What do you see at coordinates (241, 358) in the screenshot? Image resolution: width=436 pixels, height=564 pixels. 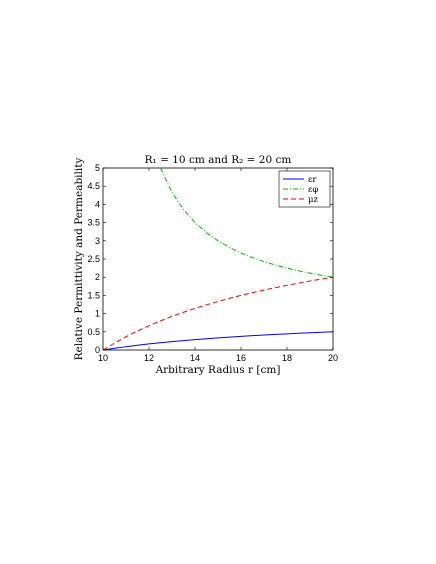 I see `x-tick-label: 16` at bounding box center [241, 358].